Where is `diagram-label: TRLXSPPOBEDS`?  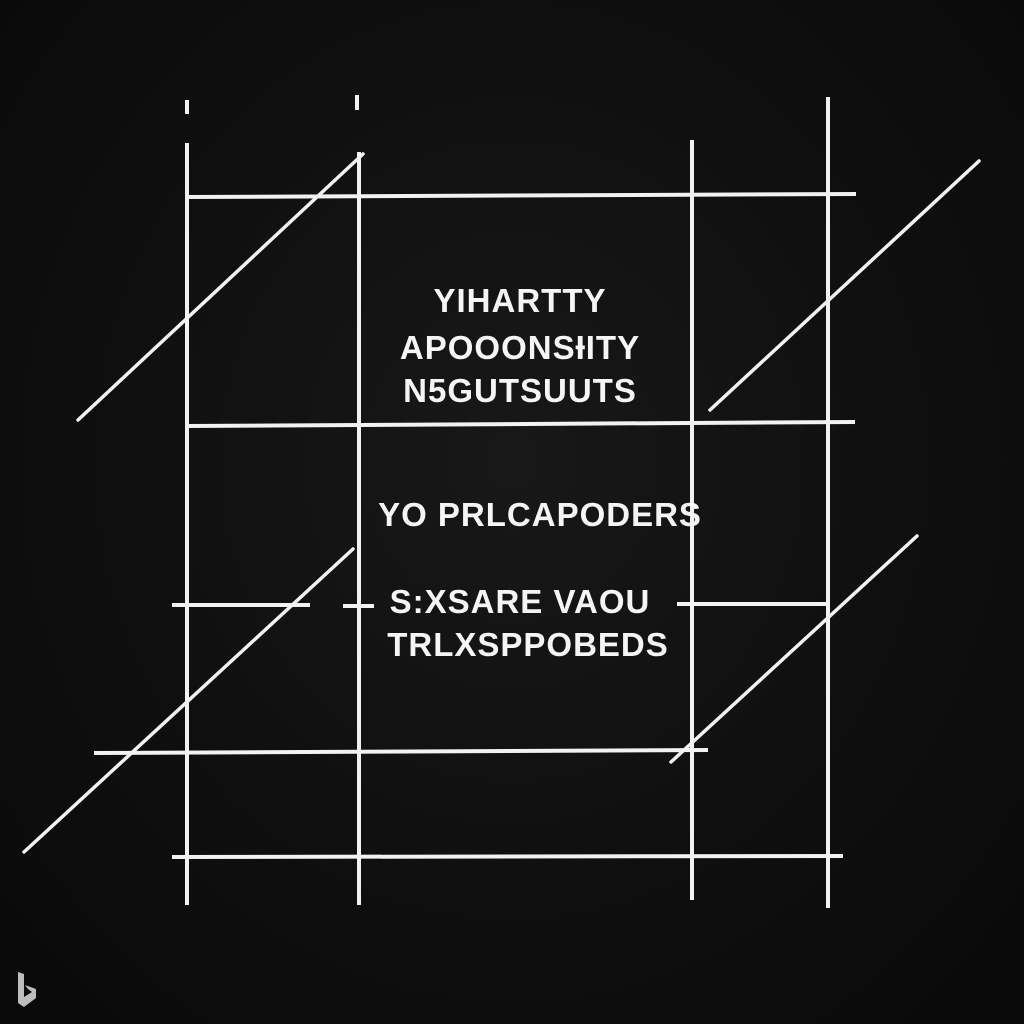 diagram-label: TRLXSPPOBEDS is located at coordinates (528, 644).